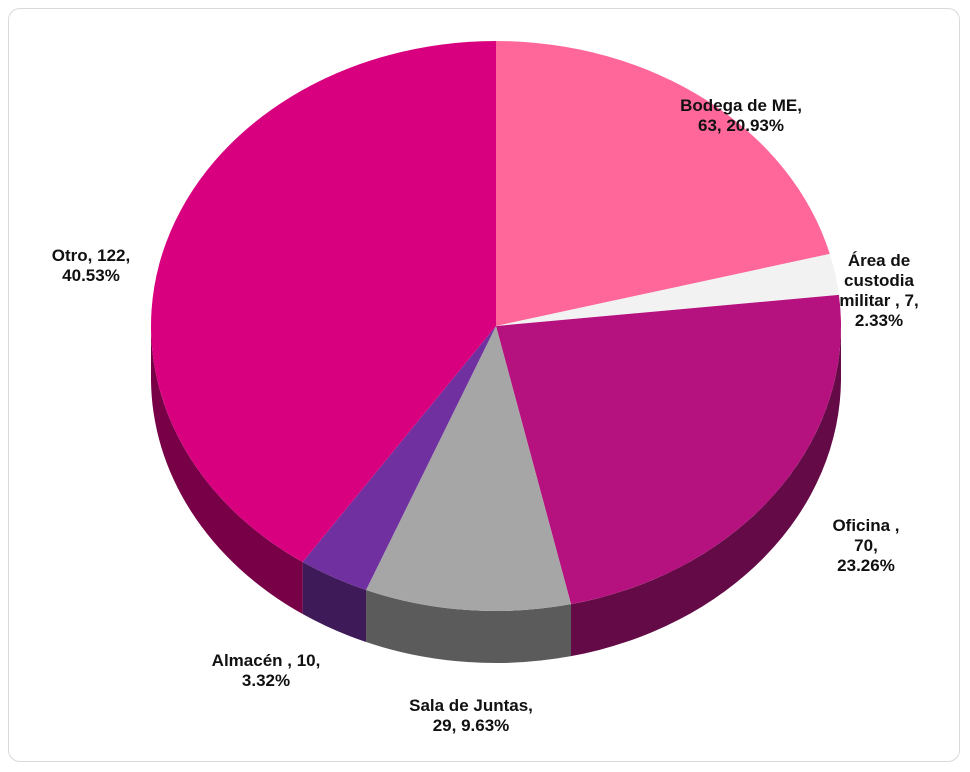  What do you see at coordinates (879, 290) in the screenshot?
I see `data-label: Área de custodia militar , 7, 2.33%` at bounding box center [879, 290].